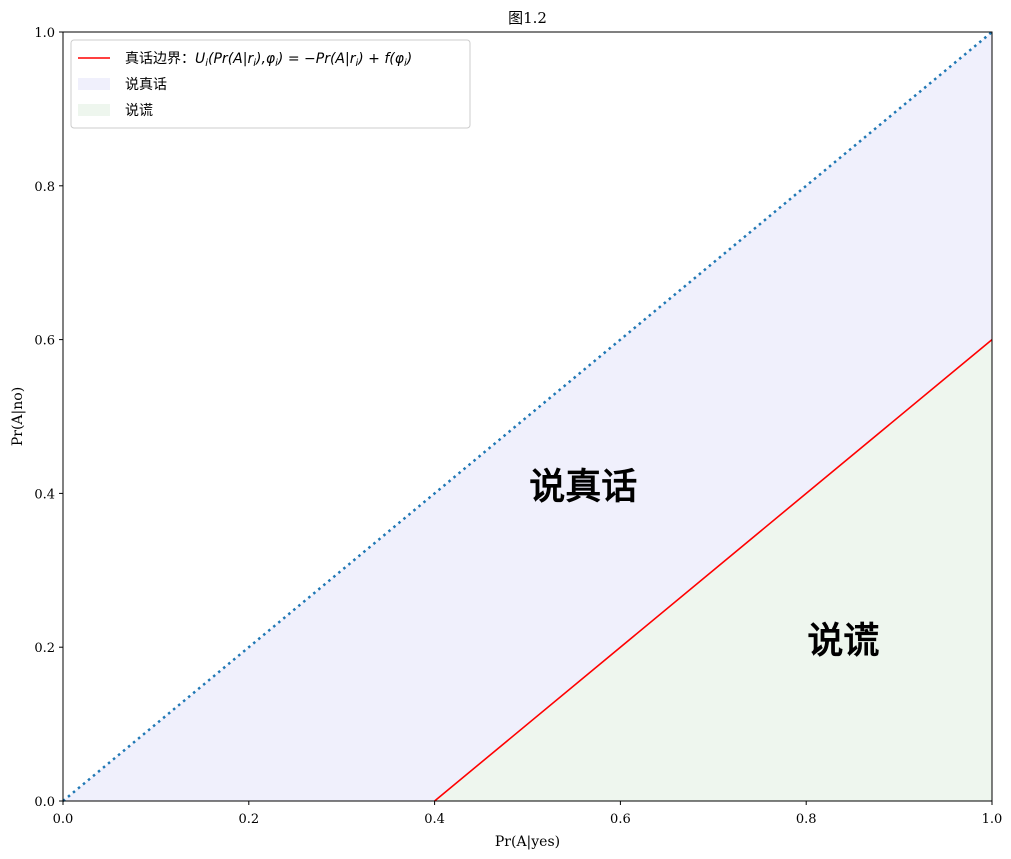 This screenshot has height=859, width=1011. I want to click on x-tick-label: 0.2, so click(248, 819).